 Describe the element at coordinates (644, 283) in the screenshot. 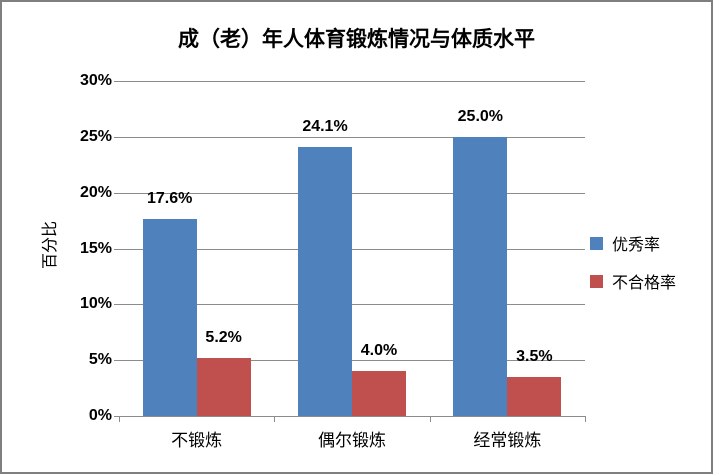

I see `legend-label: 不合格率` at that location.